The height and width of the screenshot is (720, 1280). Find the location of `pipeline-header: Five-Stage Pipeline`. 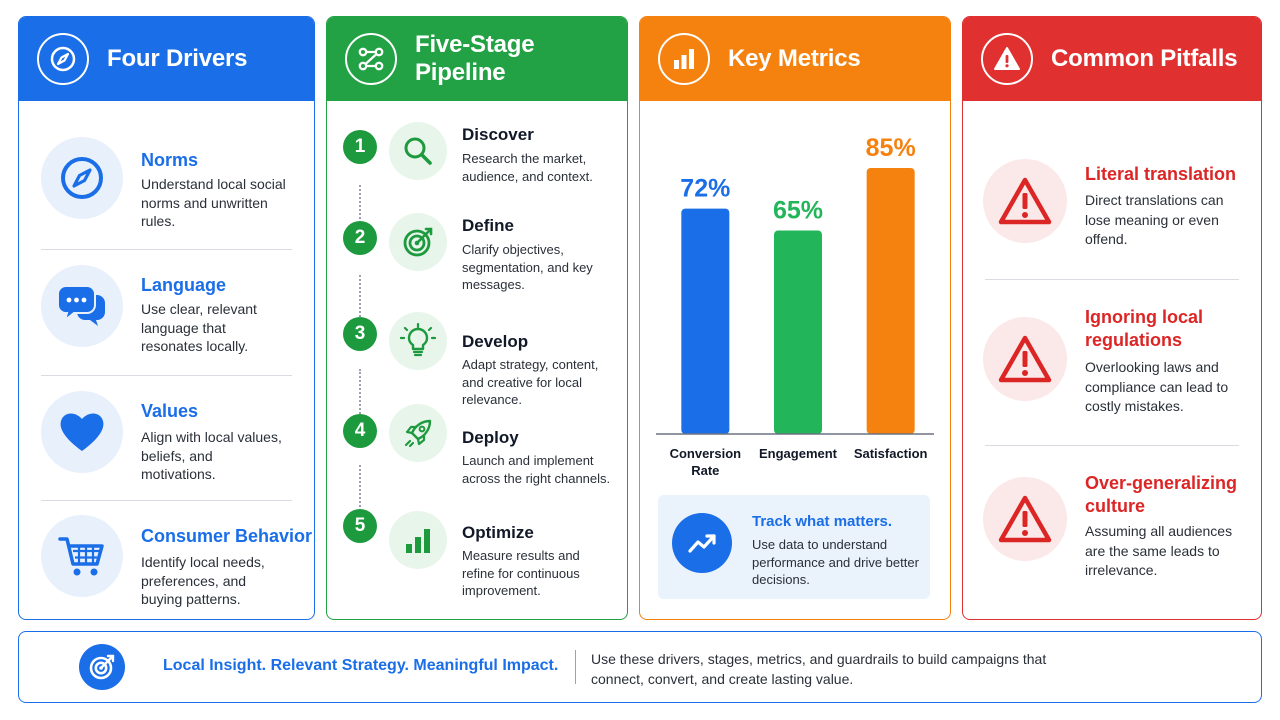

pipeline-header: Five-Stage Pipeline is located at coordinates (477, 59).